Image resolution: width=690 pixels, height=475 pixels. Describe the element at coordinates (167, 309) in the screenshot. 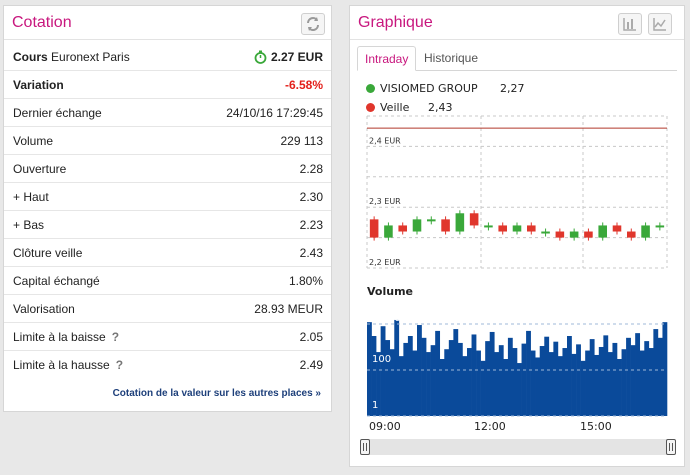

I see `row-valorisation: Valorisation 28.93 MEUR` at that location.